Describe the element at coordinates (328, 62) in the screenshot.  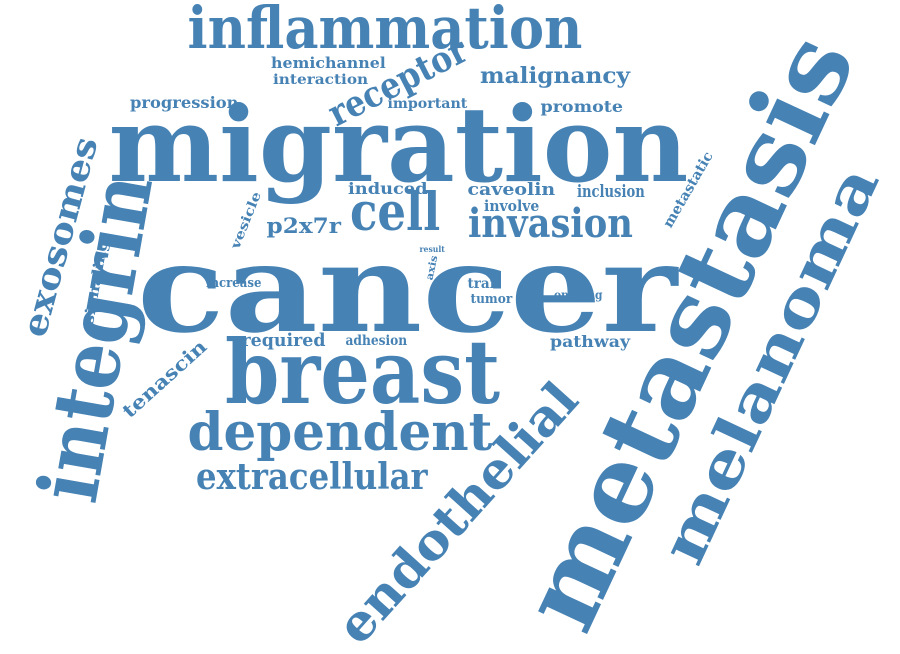
I see `word-hemichannel: hemichannel` at that location.